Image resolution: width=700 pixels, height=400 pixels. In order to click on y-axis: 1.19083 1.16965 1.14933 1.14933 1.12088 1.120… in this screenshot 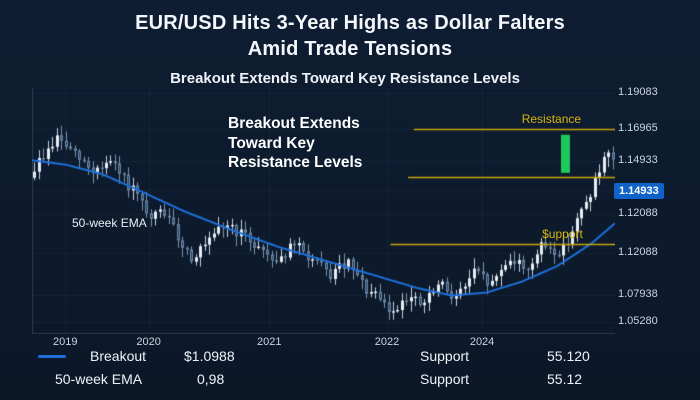, I will do `click(657, 211)`.